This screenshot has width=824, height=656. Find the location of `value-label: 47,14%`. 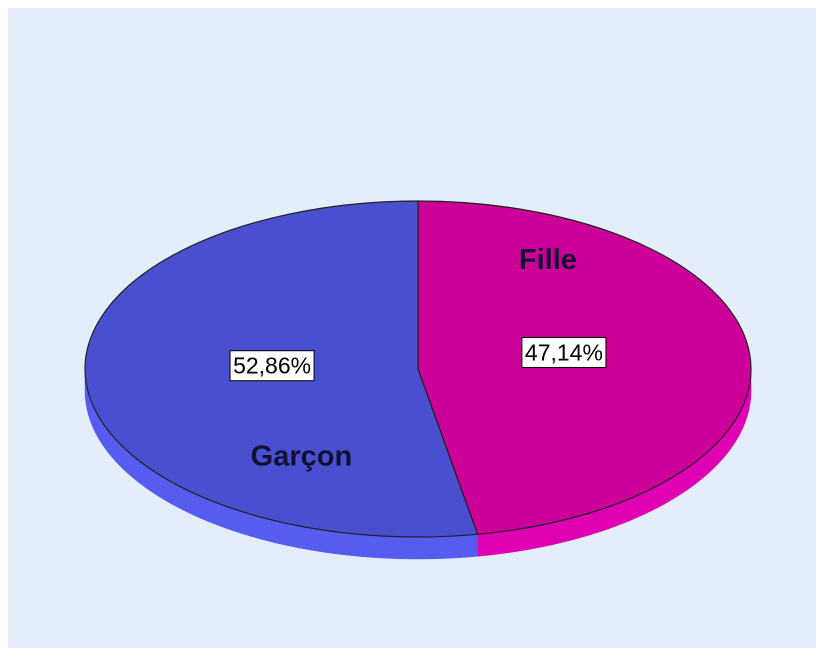

value-label: 47,14% is located at coordinates (564, 352).